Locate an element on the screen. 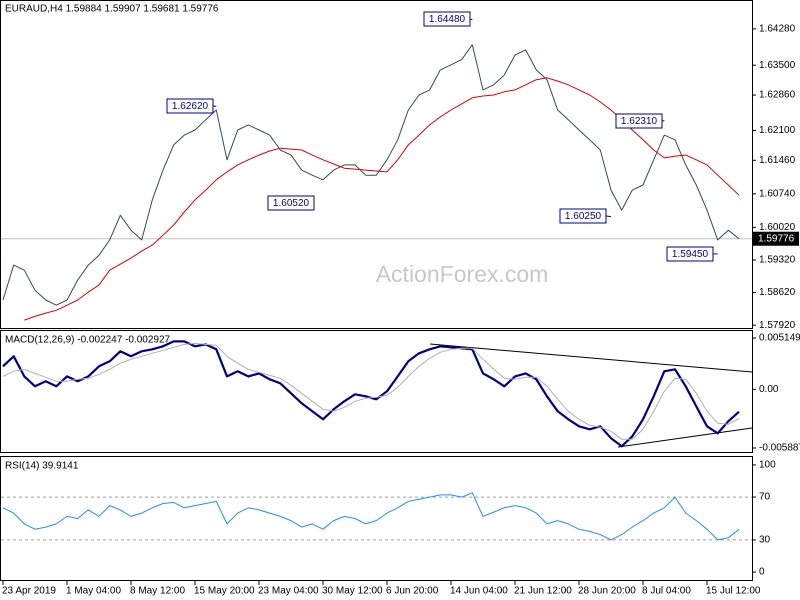 The height and width of the screenshot is (600, 800). annotation-label: 1.64480 is located at coordinates (447, 19).